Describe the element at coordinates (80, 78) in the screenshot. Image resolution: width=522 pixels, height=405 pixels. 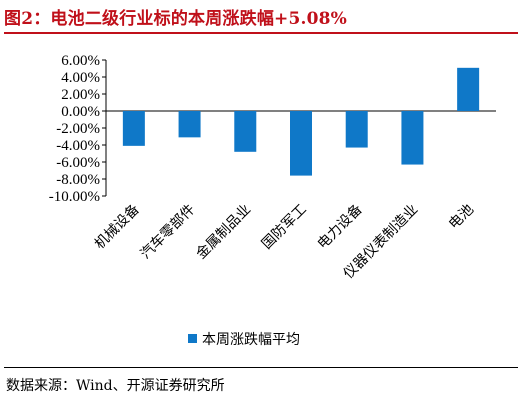
I see `y-tick-label: 4.00%` at that location.